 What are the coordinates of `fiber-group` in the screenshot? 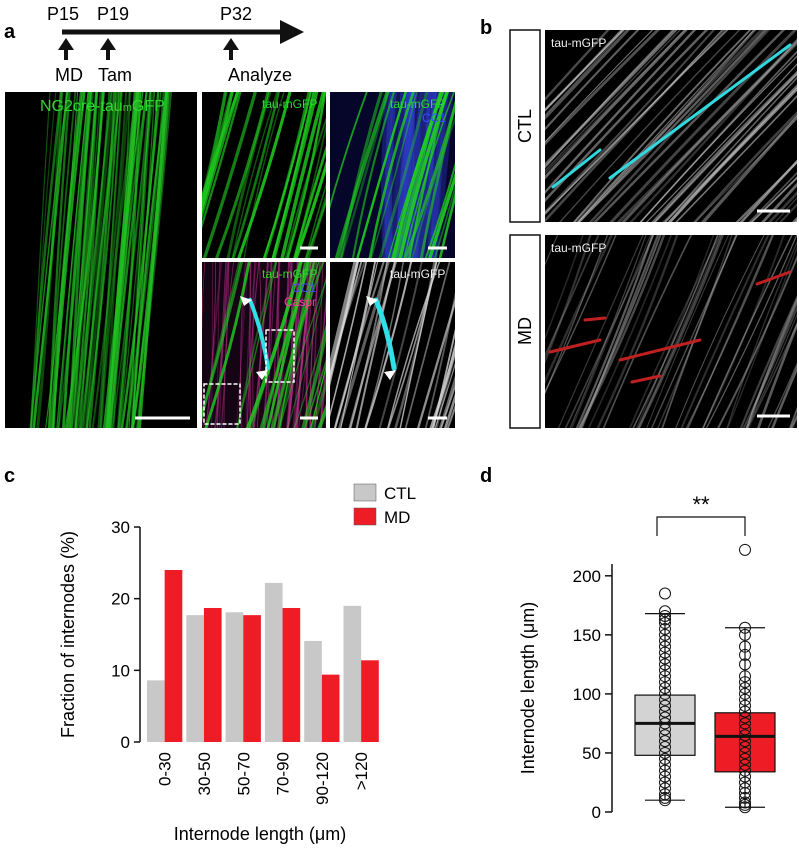 It's located at (264, 175).